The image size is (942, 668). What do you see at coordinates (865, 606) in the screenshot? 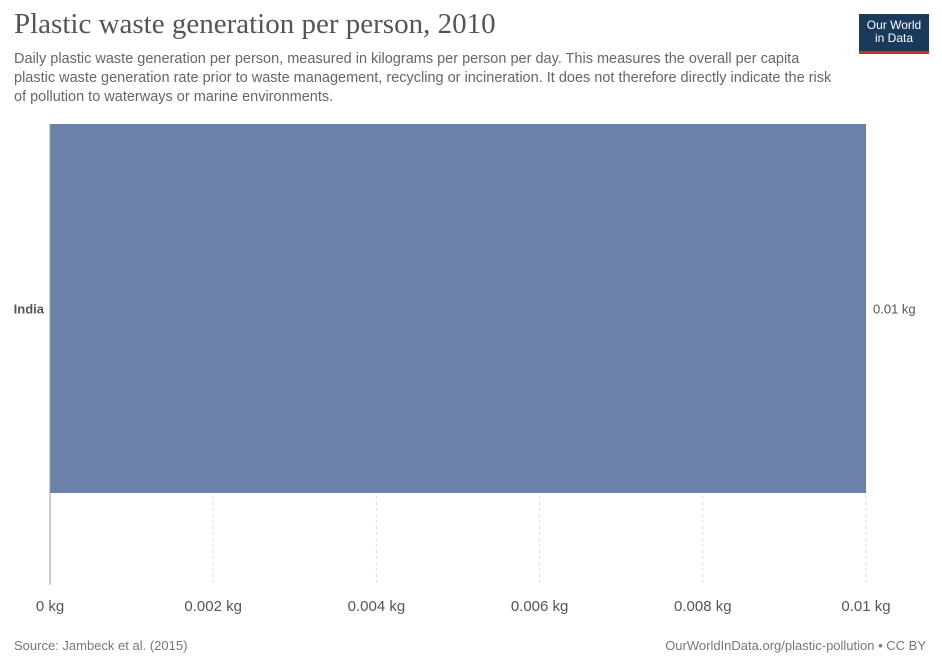
I see `x-tick-label: 0.01 kg` at bounding box center [865, 606].